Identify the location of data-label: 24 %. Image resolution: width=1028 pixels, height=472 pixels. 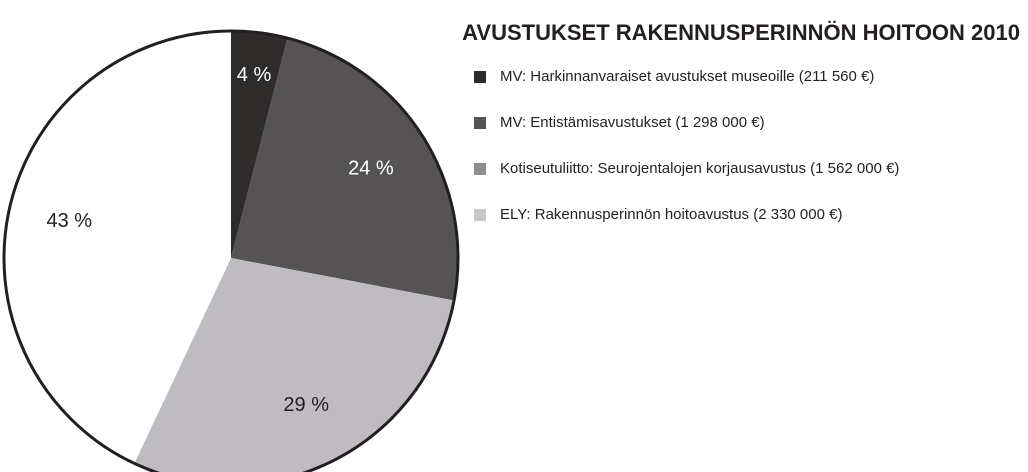
(371, 168).